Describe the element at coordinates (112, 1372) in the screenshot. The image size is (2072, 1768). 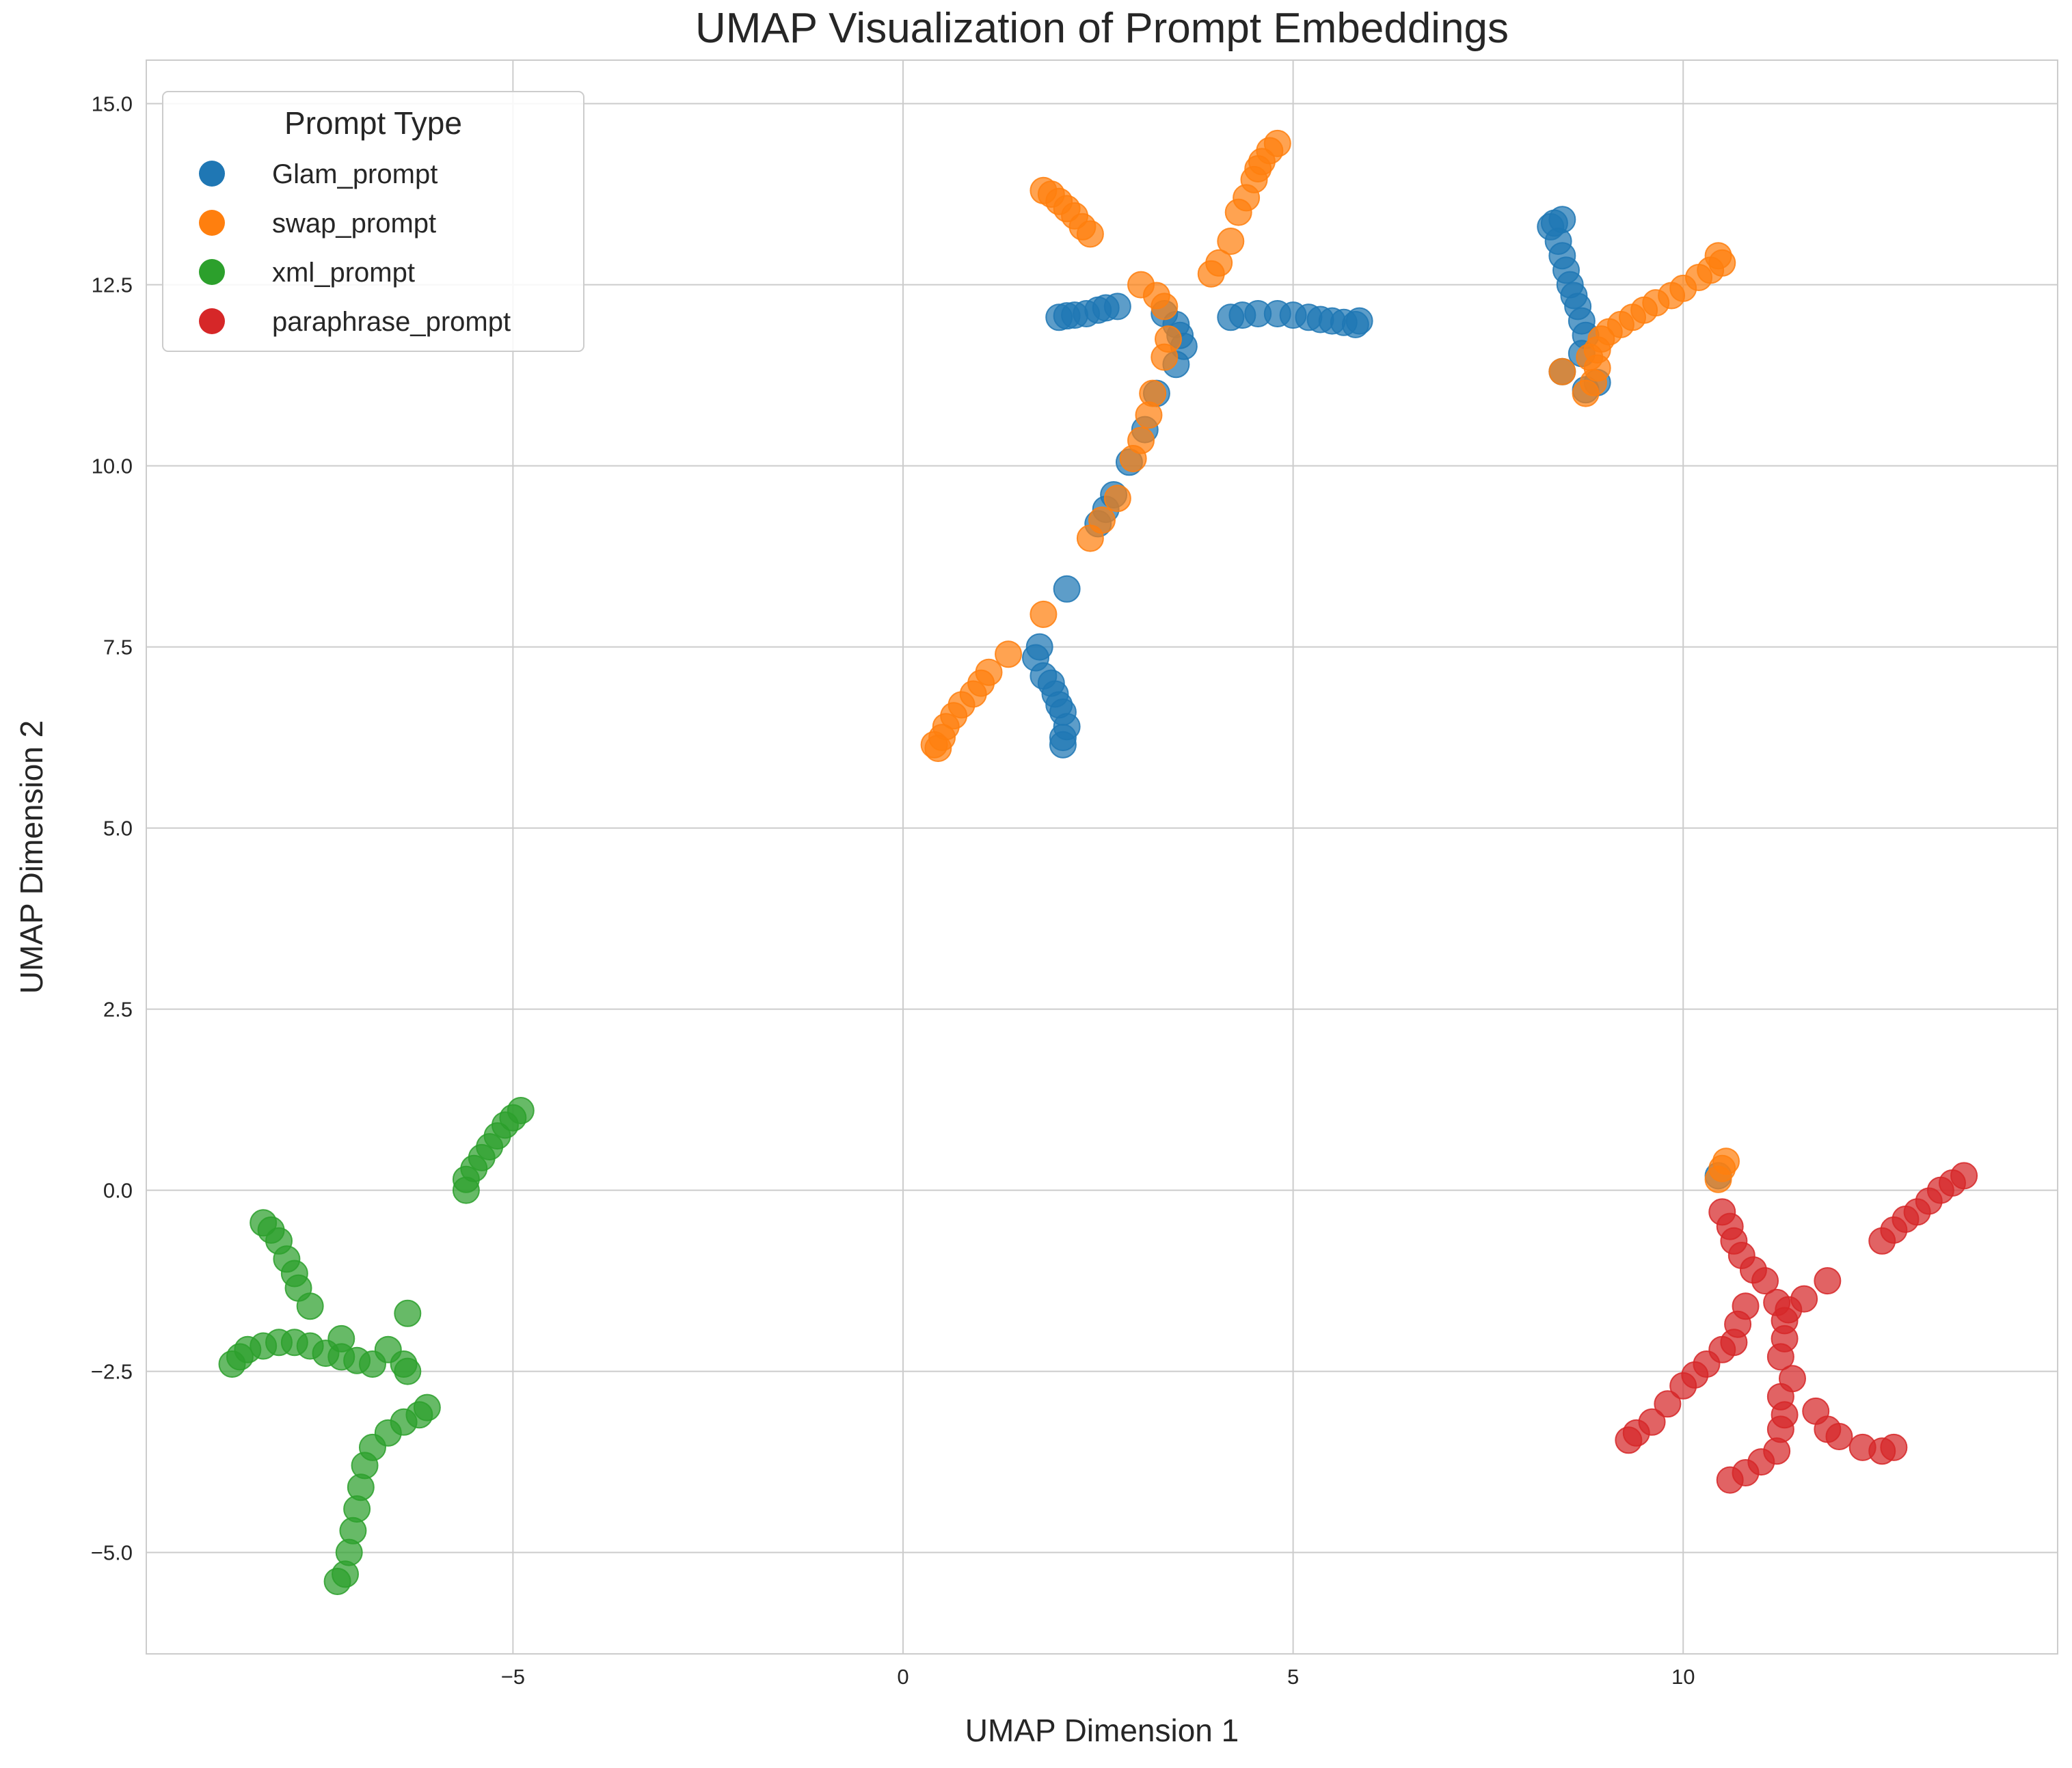
I see `y-tick-label: −2.5` at that location.